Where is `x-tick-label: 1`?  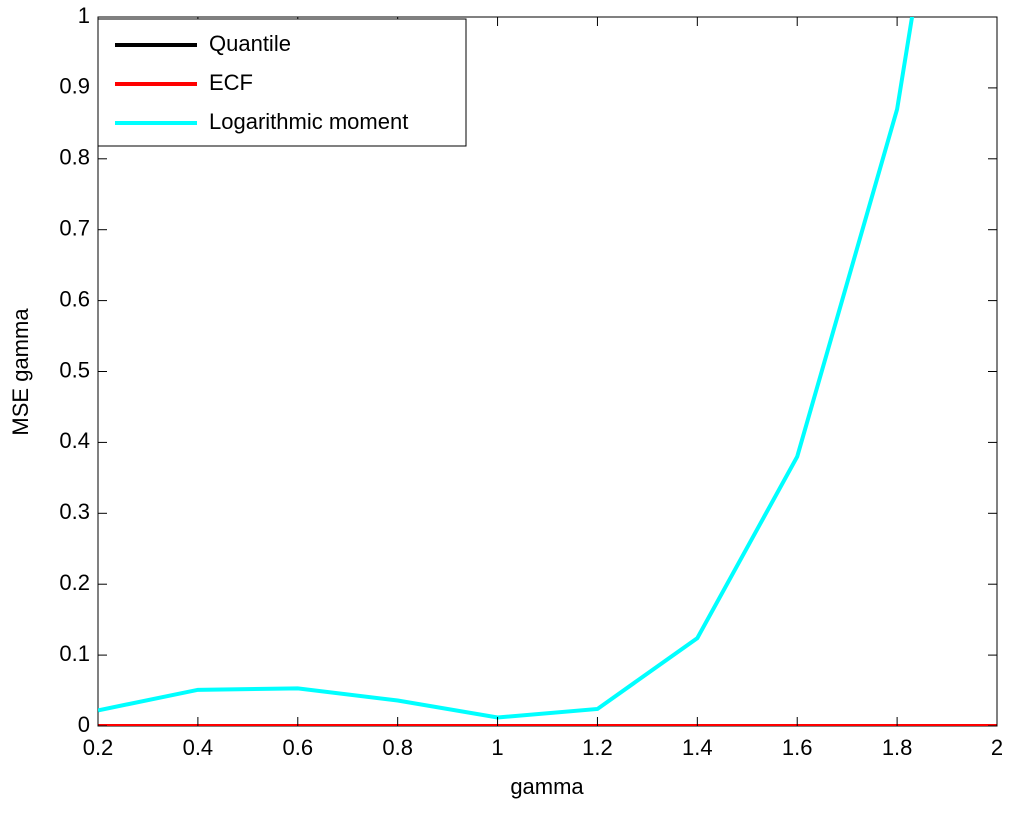 x-tick-label: 1 is located at coordinates (497, 747).